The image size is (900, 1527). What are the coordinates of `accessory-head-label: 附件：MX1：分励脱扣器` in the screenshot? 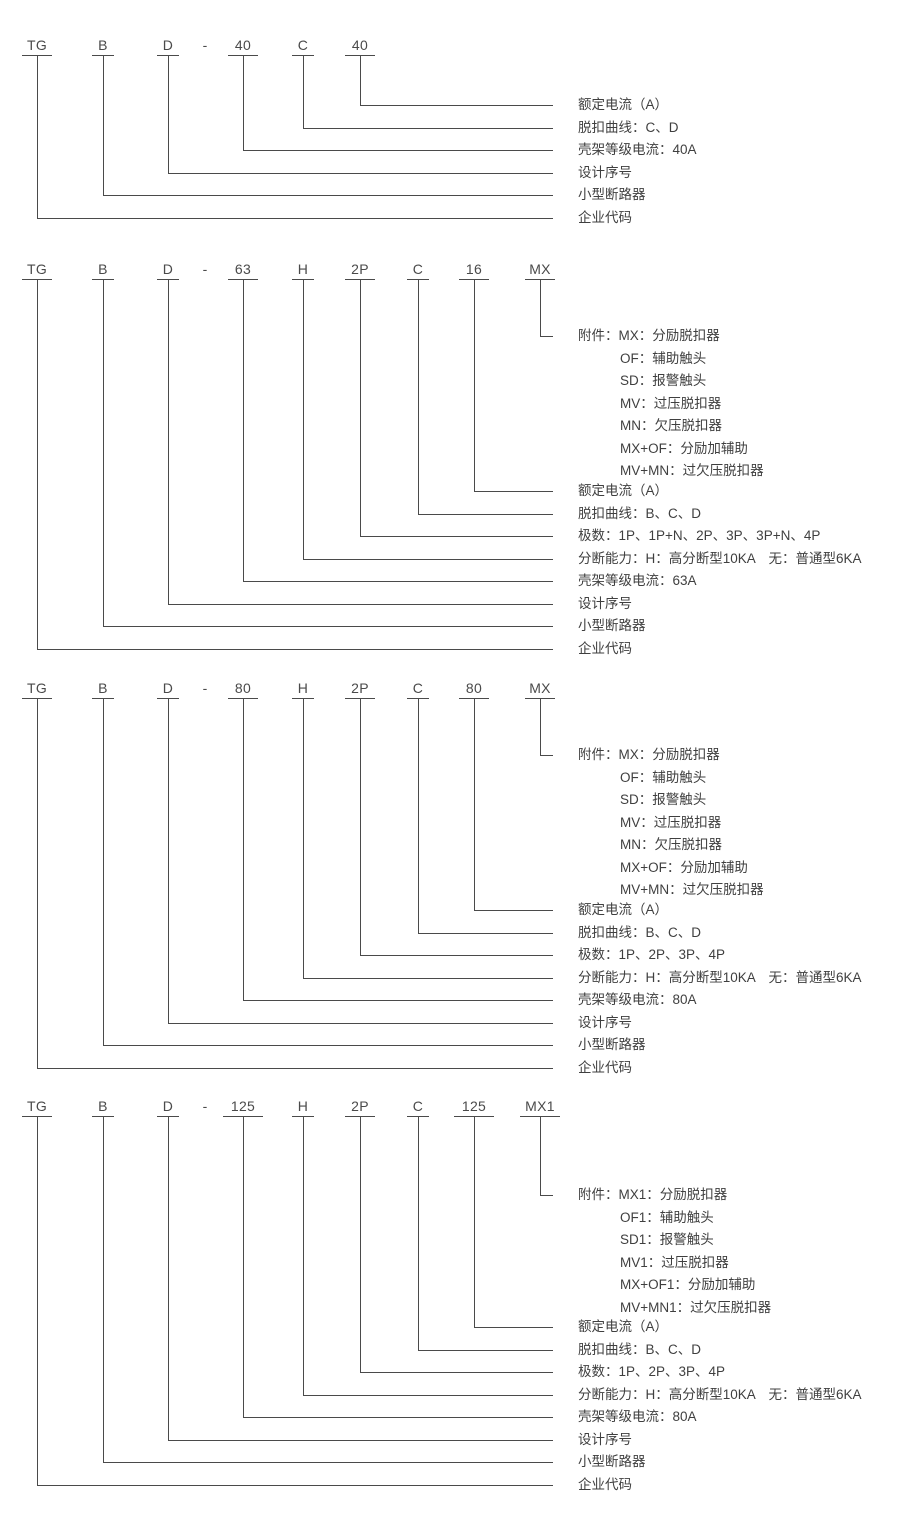 It's located at (653, 1194).